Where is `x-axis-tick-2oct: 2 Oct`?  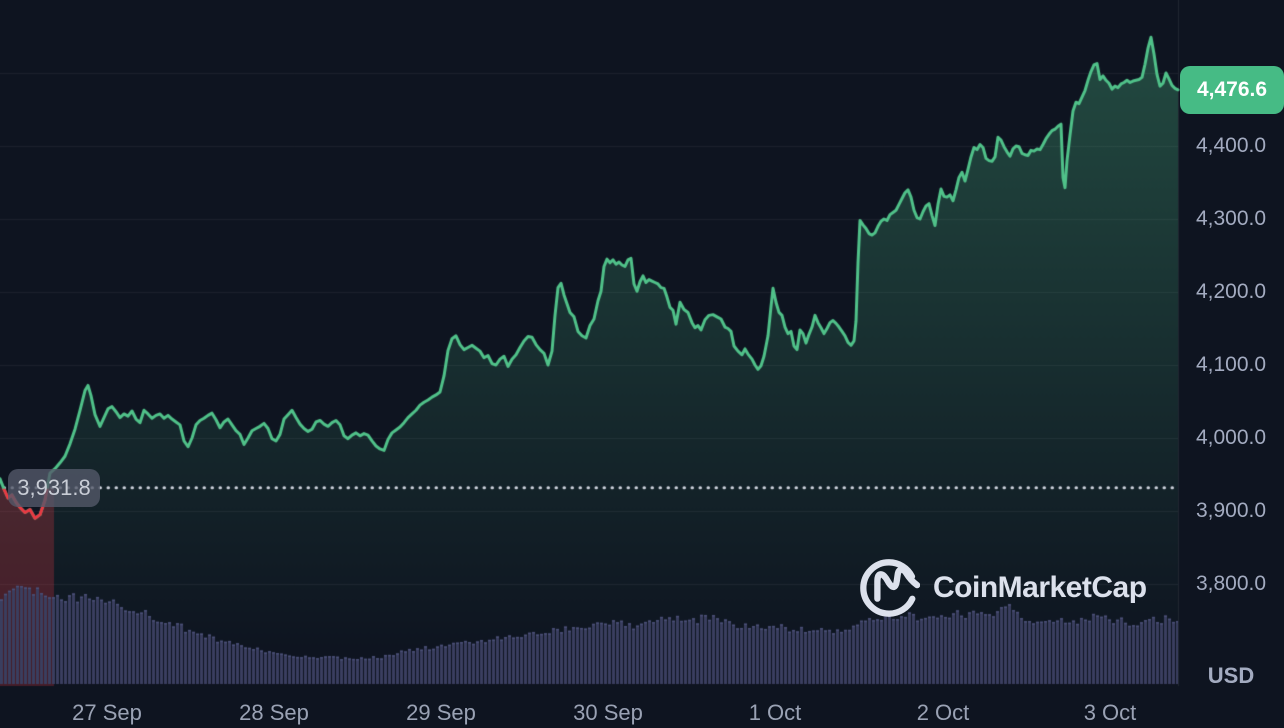 x-axis-tick-2oct: 2 Oct is located at coordinates (943, 712).